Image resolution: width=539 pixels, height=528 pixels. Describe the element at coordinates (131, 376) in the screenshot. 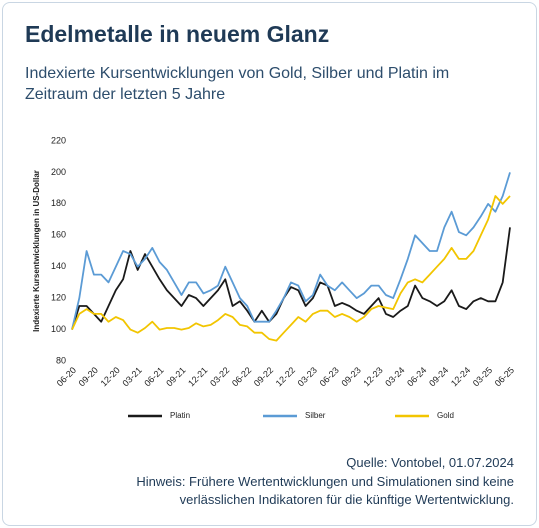

I see `x-tick-label: 03-21` at that location.